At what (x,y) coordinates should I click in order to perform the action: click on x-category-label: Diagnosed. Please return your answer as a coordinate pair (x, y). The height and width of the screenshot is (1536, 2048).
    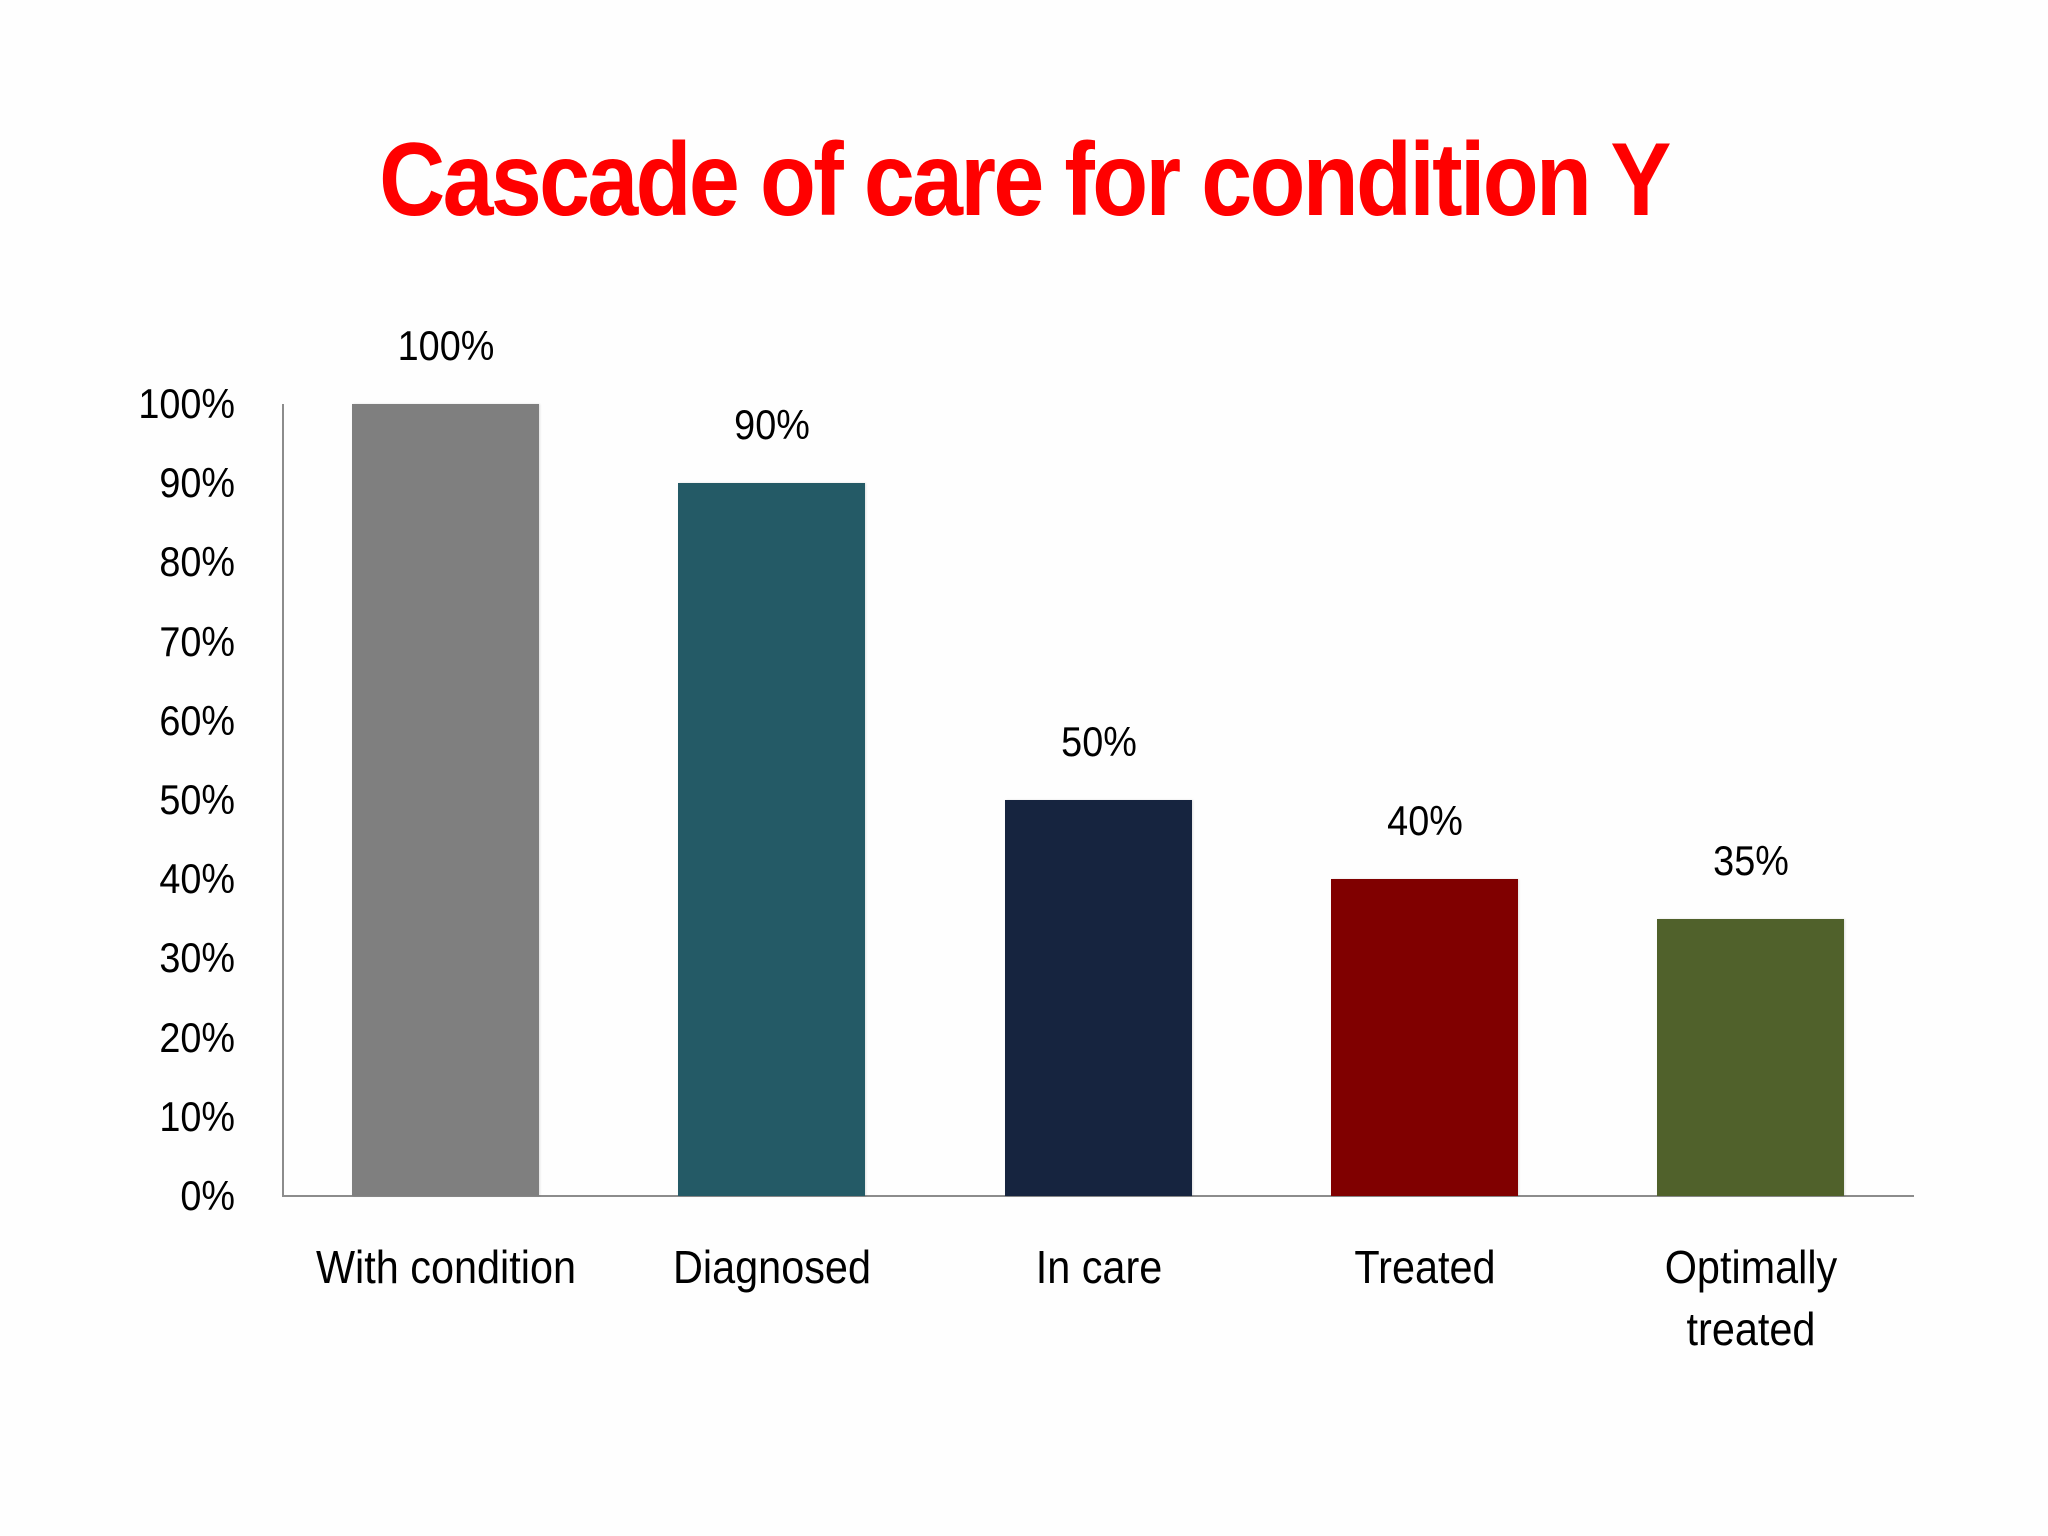
    Looking at the image, I should click on (771, 1267).